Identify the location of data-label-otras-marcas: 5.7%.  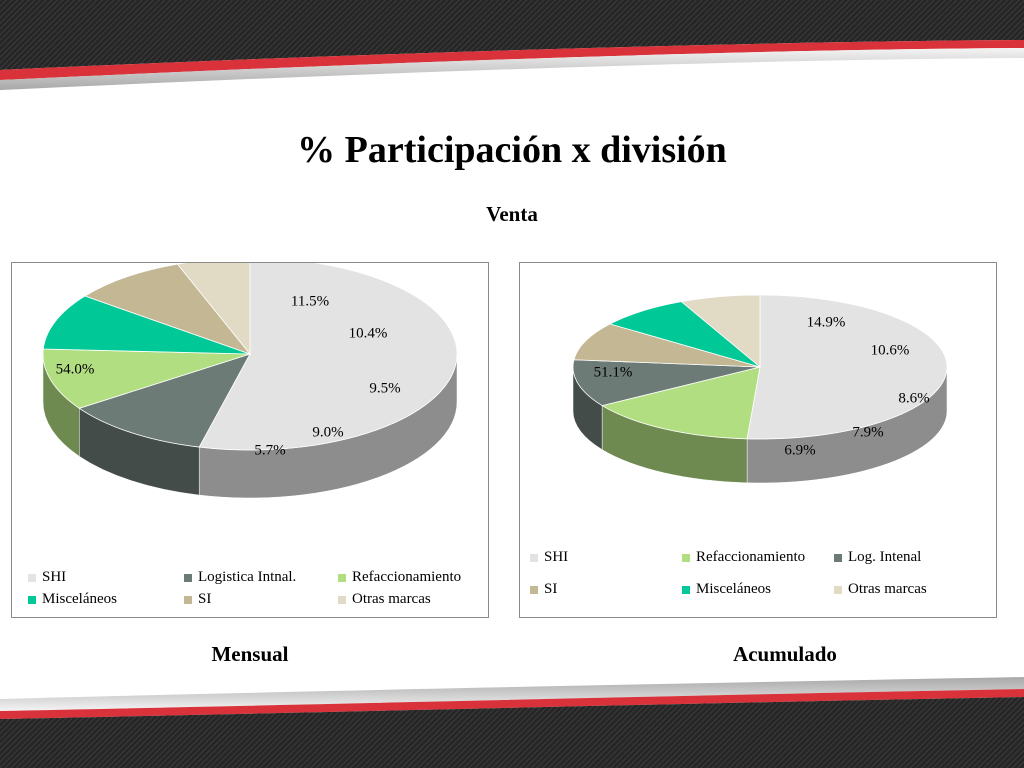
(269, 450).